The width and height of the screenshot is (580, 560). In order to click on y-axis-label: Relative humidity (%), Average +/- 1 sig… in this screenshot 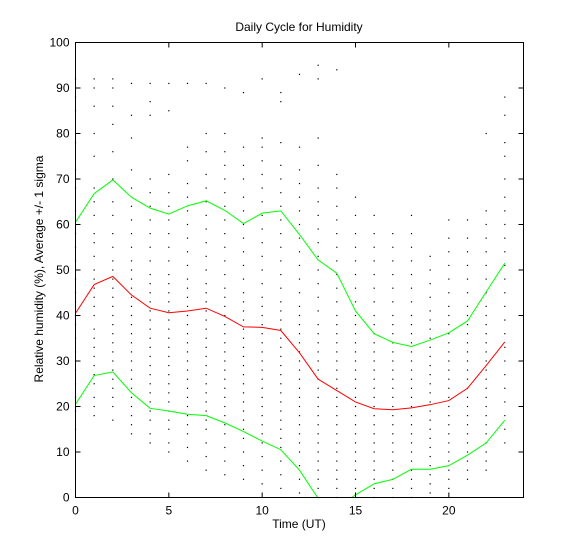, I will do `click(39, 268)`.